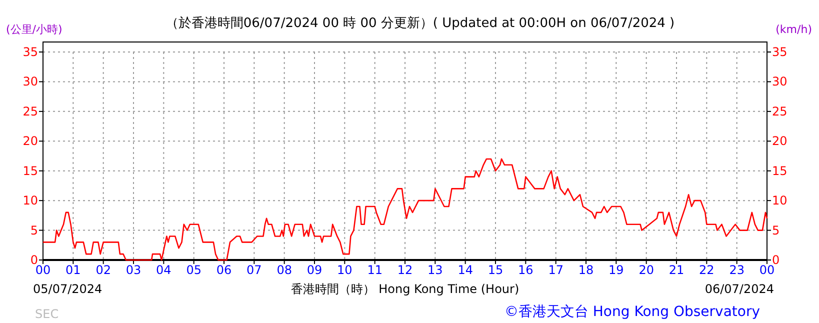 The width and height of the screenshot is (819, 323). Describe the element at coordinates (254, 270) in the screenshot. I see `x-tick-label: 07` at that location.